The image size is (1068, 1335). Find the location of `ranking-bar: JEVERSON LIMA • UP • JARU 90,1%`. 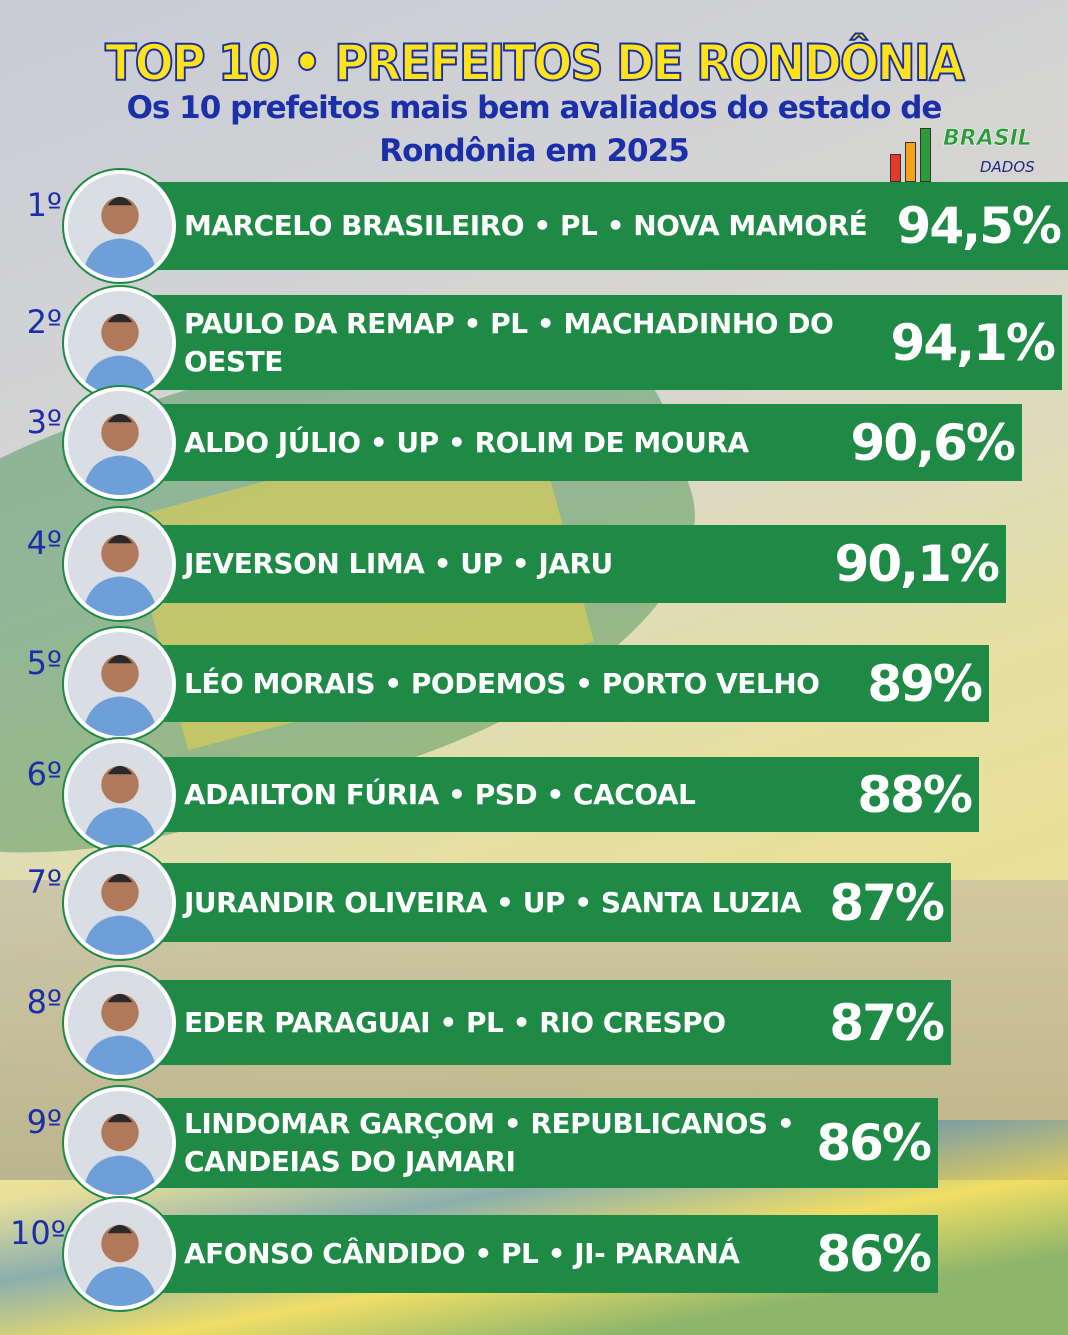

ranking-bar: JEVERSON LIMA • UP • JARU 90,1% is located at coordinates (578, 564).